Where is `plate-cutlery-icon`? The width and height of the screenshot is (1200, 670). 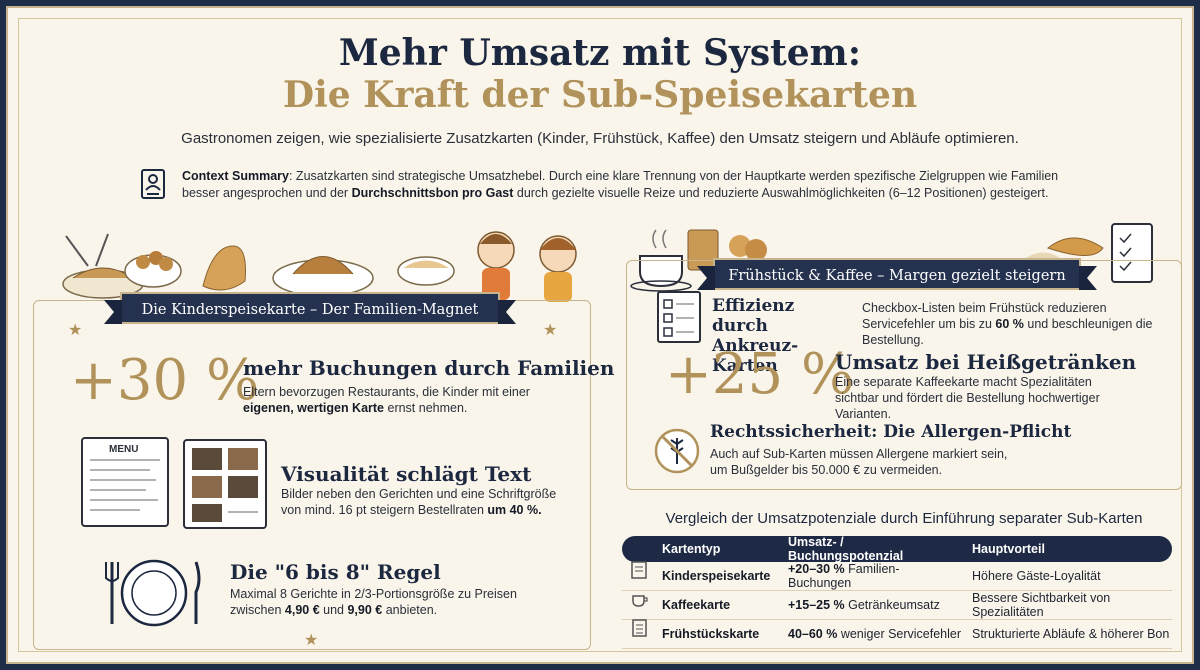 plate-cutlery-icon is located at coordinates (153, 593).